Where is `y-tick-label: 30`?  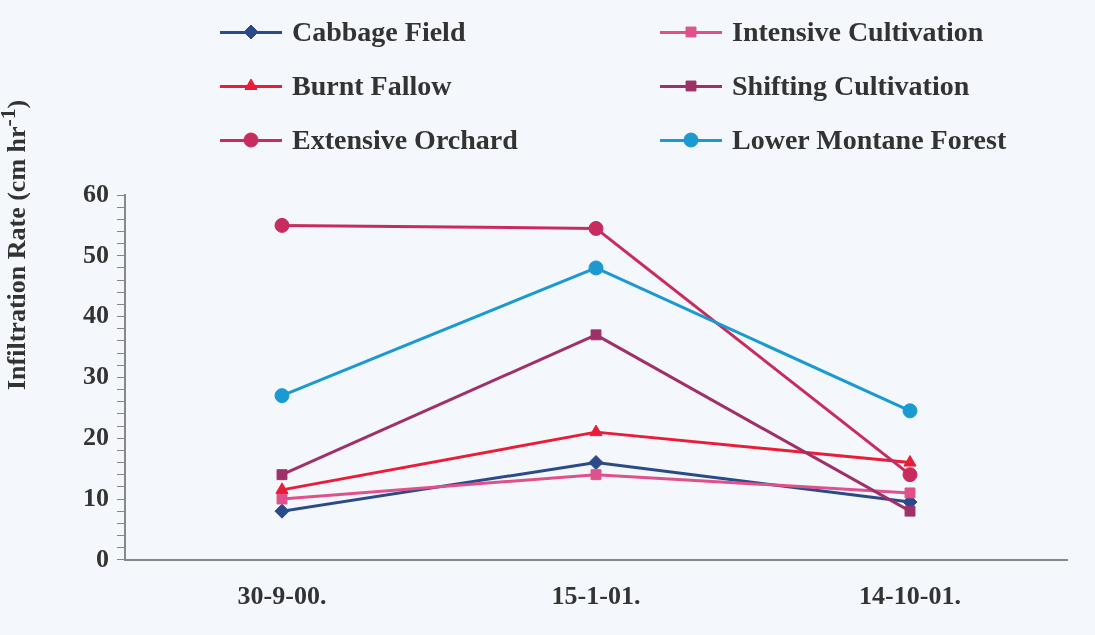
y-tick-label: 30 is located at coordinates (96, 376).